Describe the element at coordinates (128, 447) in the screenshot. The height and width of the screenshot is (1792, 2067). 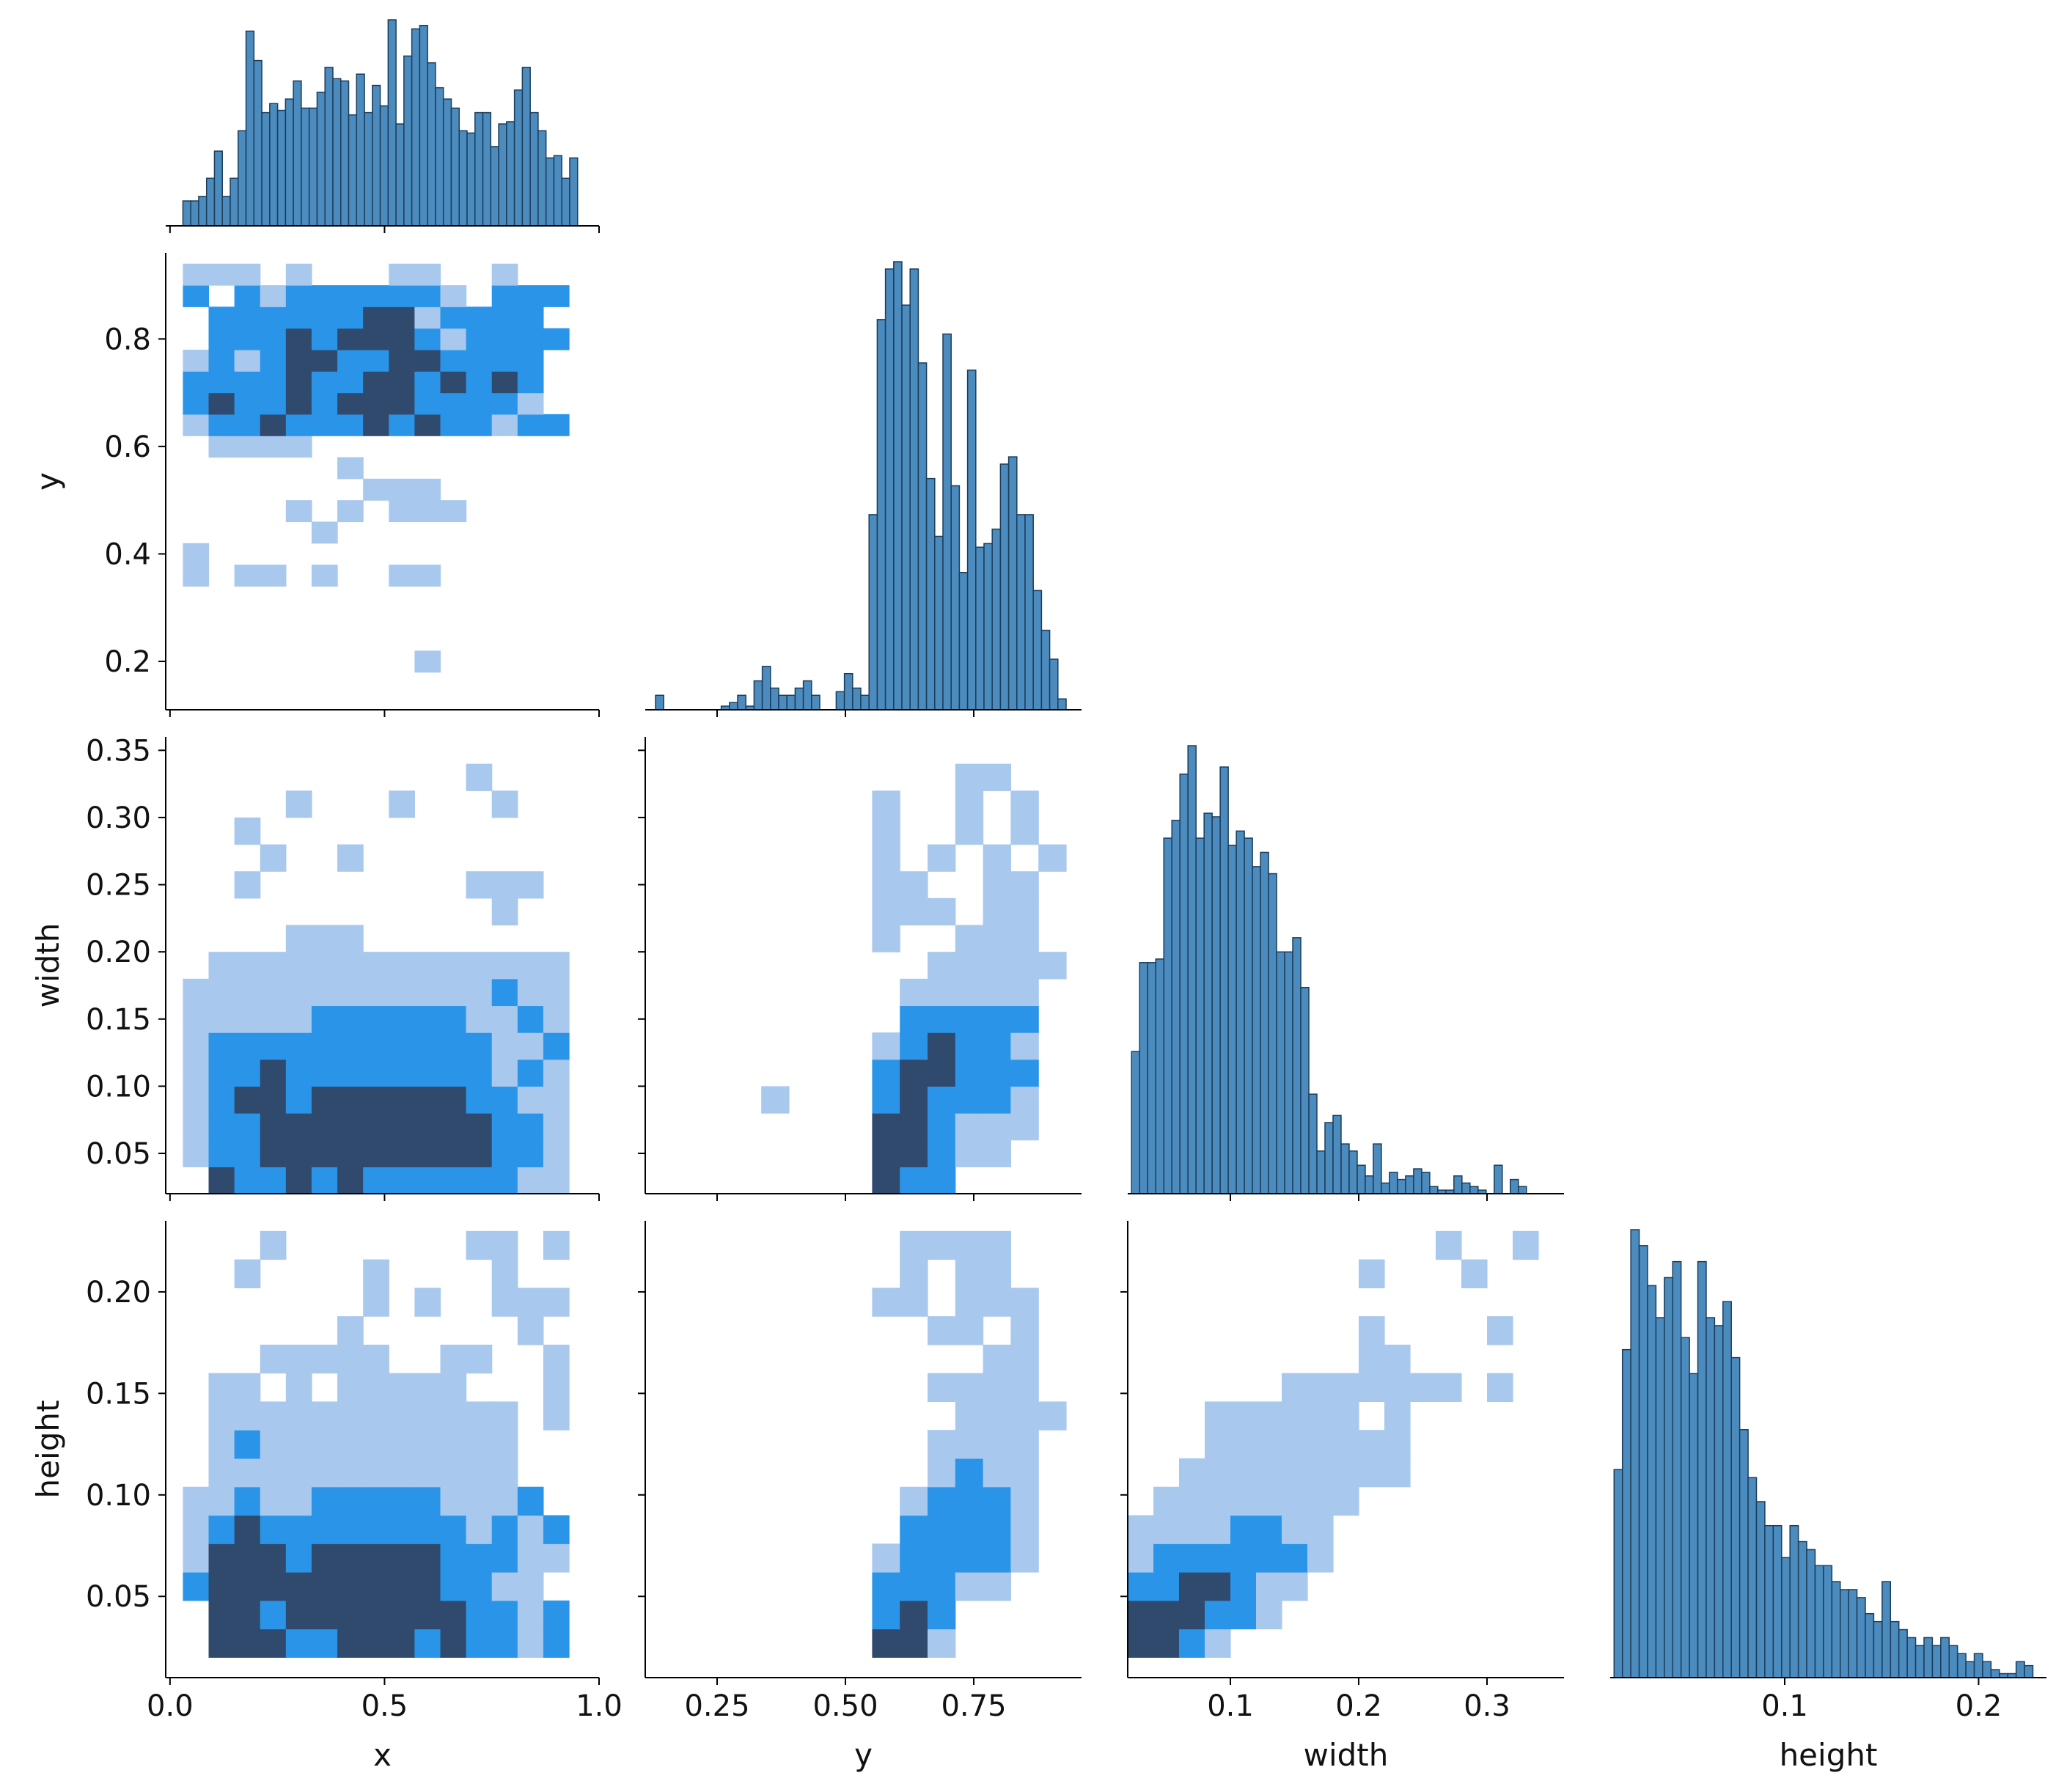
I see `y-tick-label: 0.6` at that location.